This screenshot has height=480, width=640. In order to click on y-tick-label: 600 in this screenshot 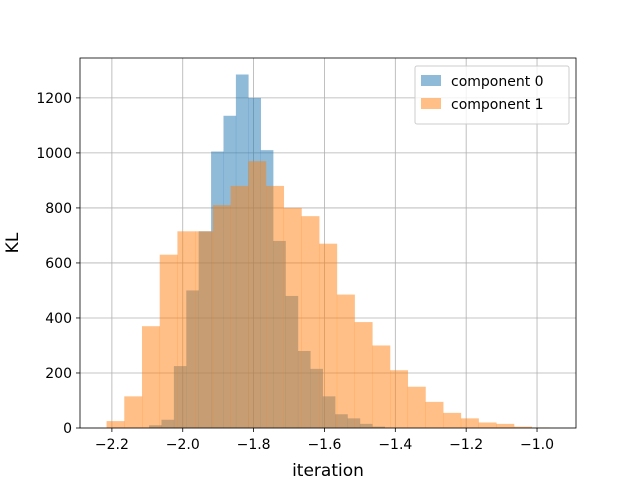, I will do `click(58, 264)`.